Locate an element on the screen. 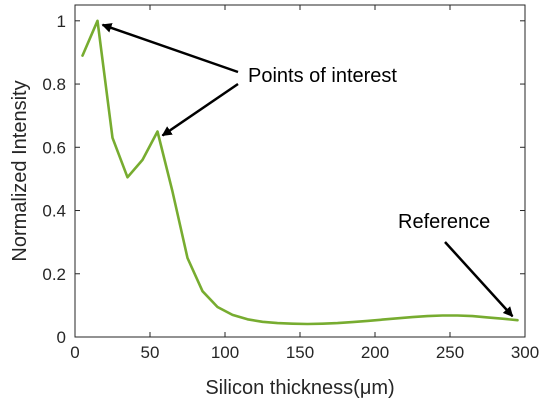 This screenshot has width=550, height=403. x-tick-label: 100 is located at coordinates (225, 352).